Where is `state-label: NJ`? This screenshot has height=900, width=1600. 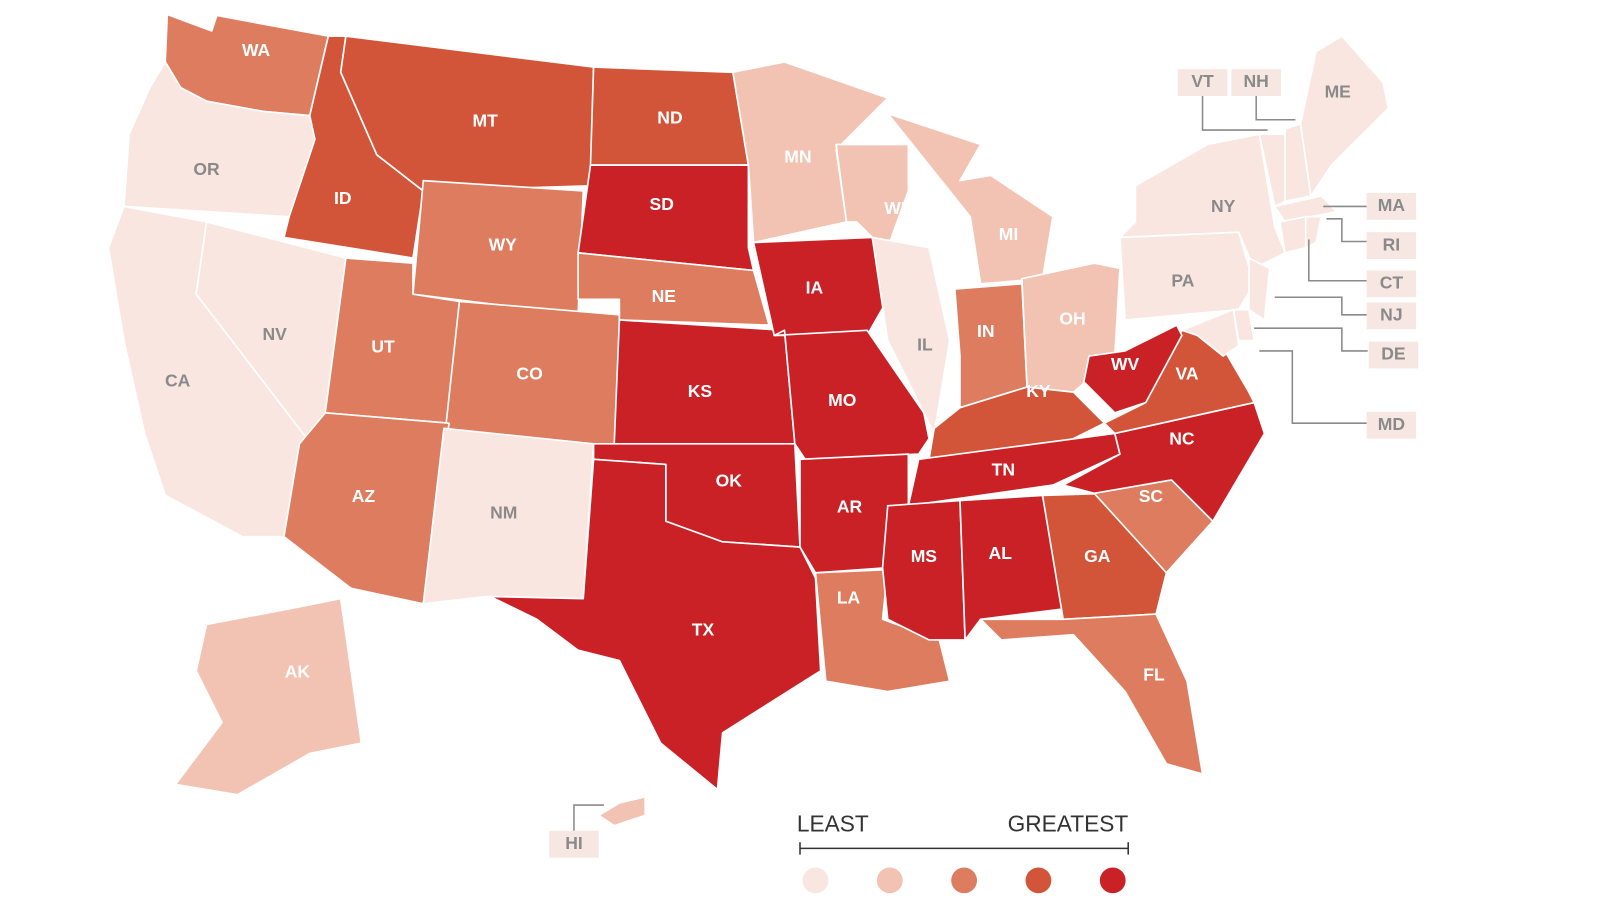 state-label: NJ is located at coordinates (1391, 314).